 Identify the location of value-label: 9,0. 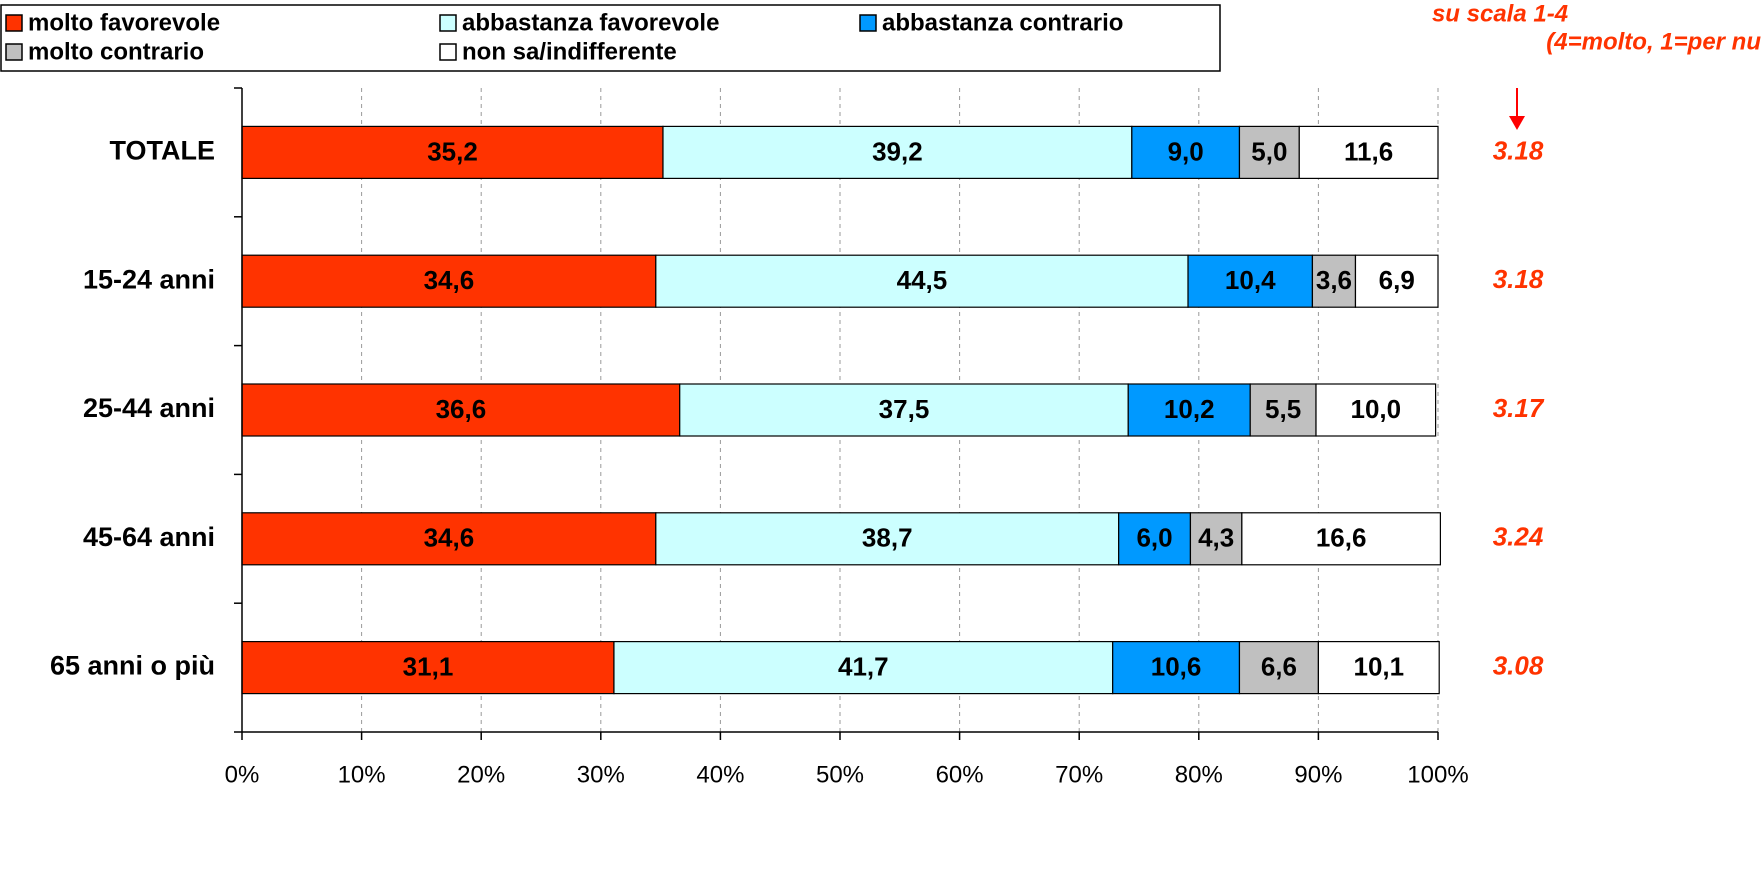
(1186, 151).